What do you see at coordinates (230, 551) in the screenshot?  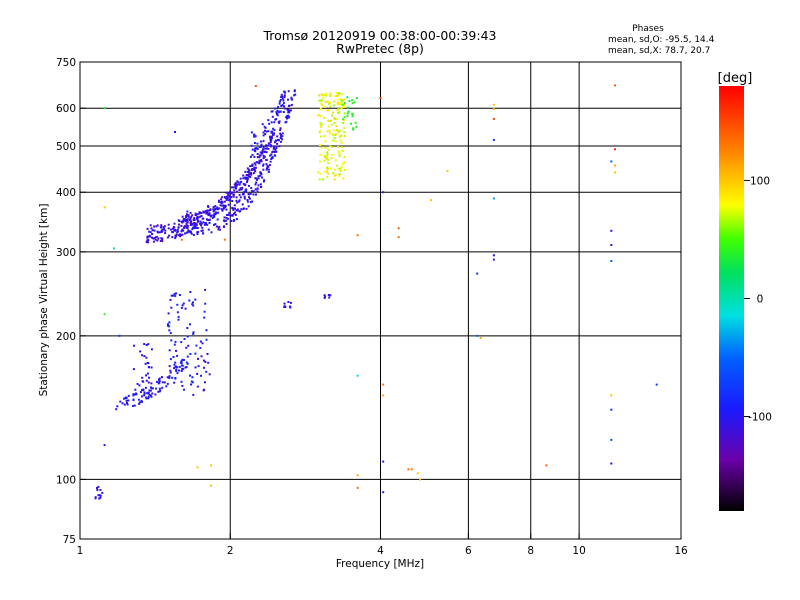 I see `x-tick-label: 2` at bounding box center [230, 551].